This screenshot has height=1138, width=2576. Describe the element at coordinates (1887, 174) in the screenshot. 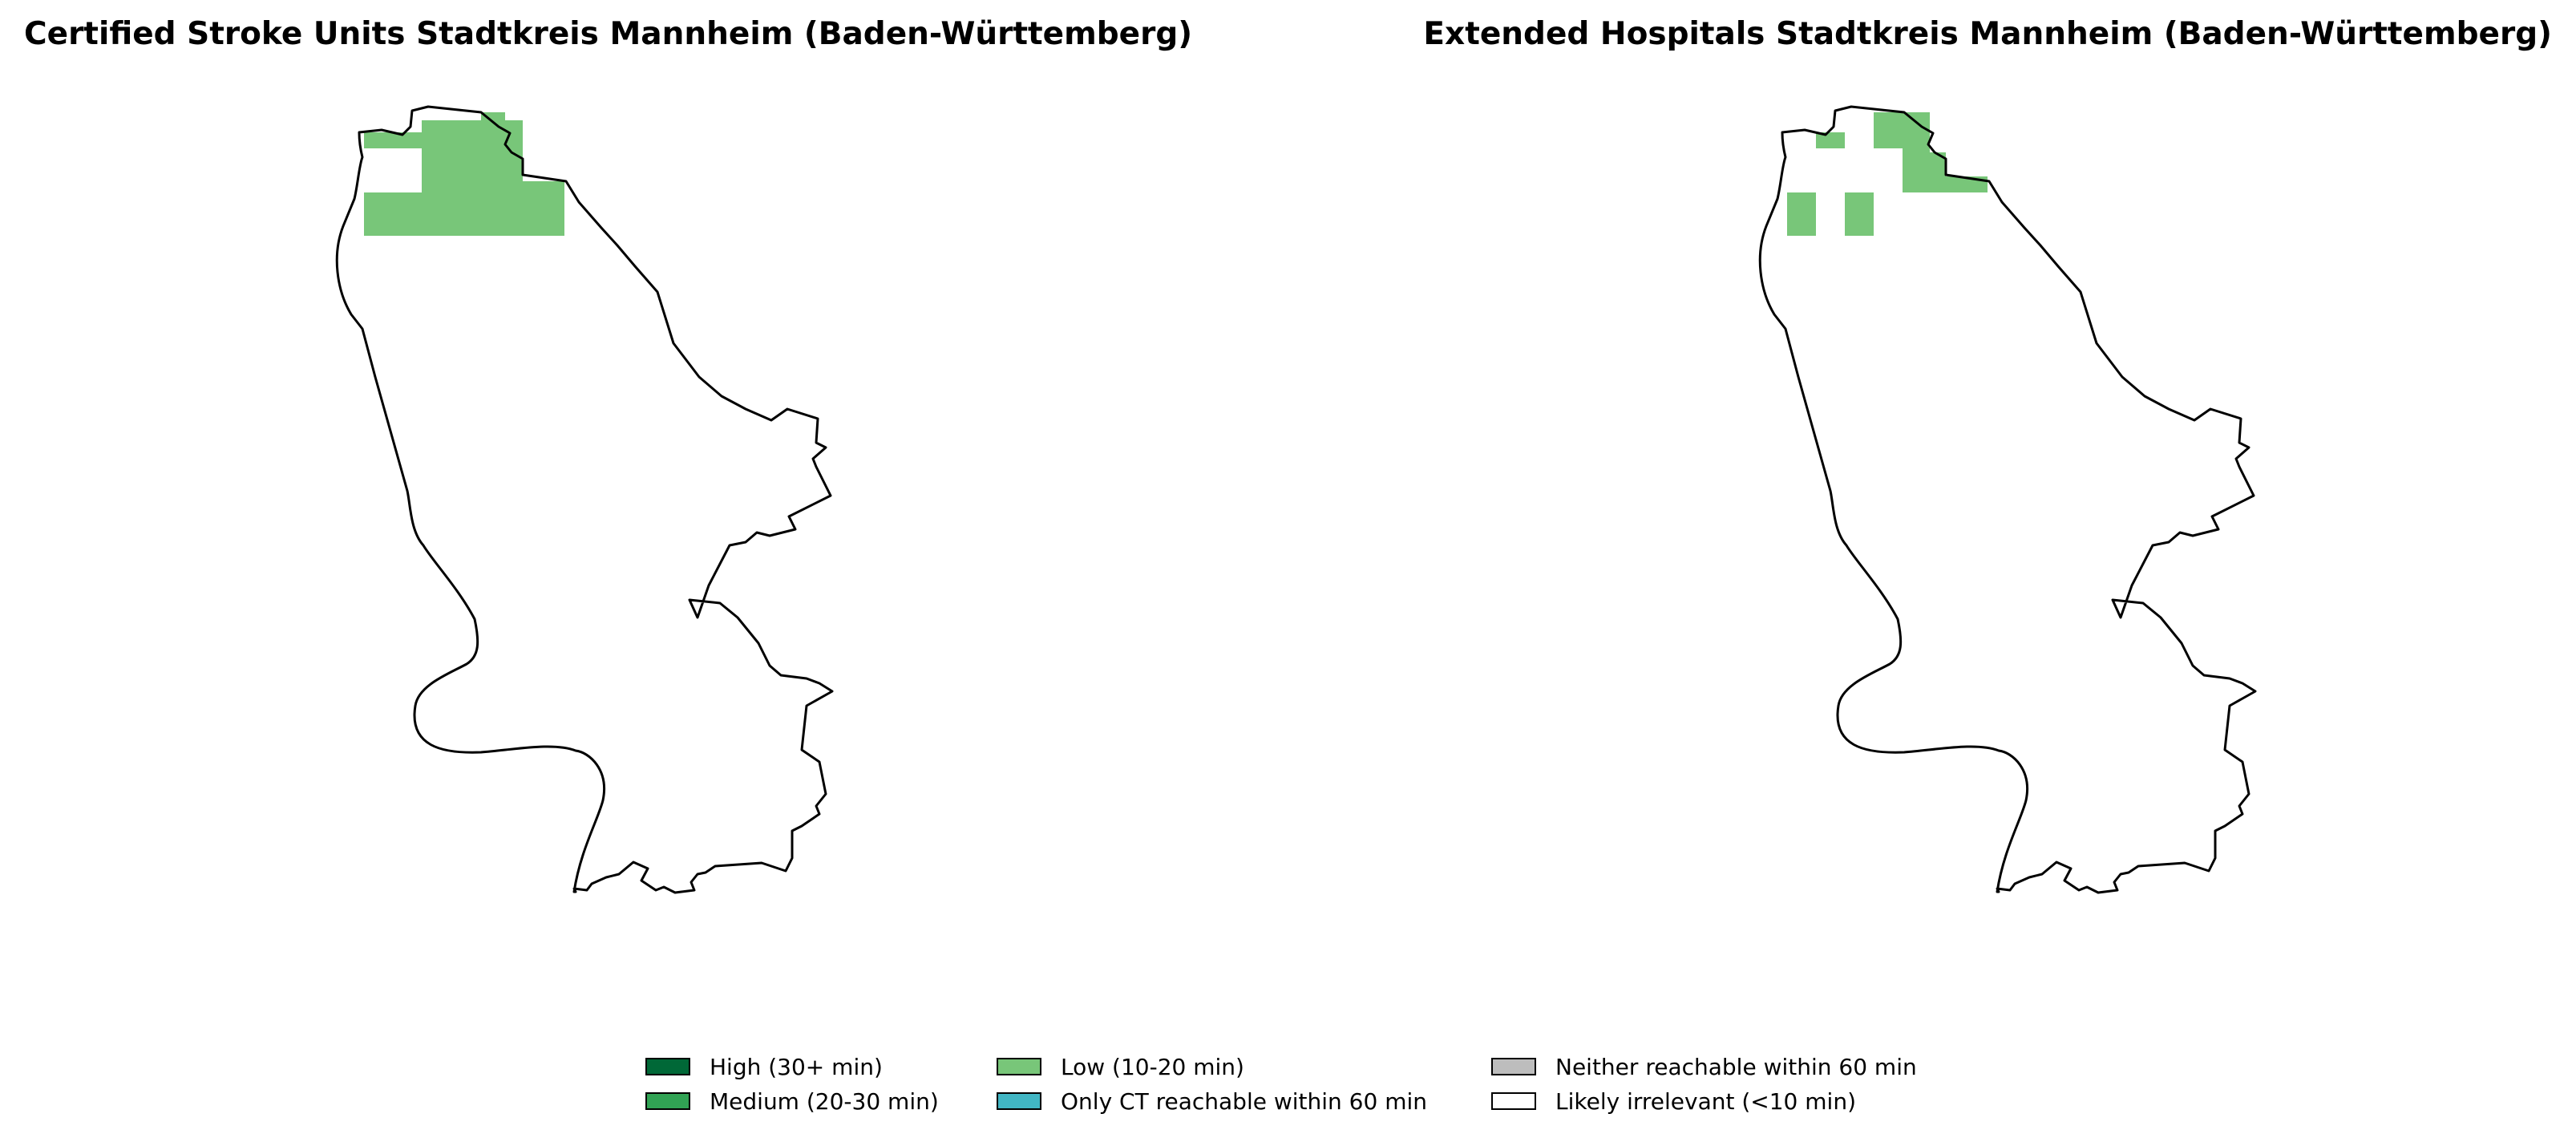

I see `right-map-cells` at that location.